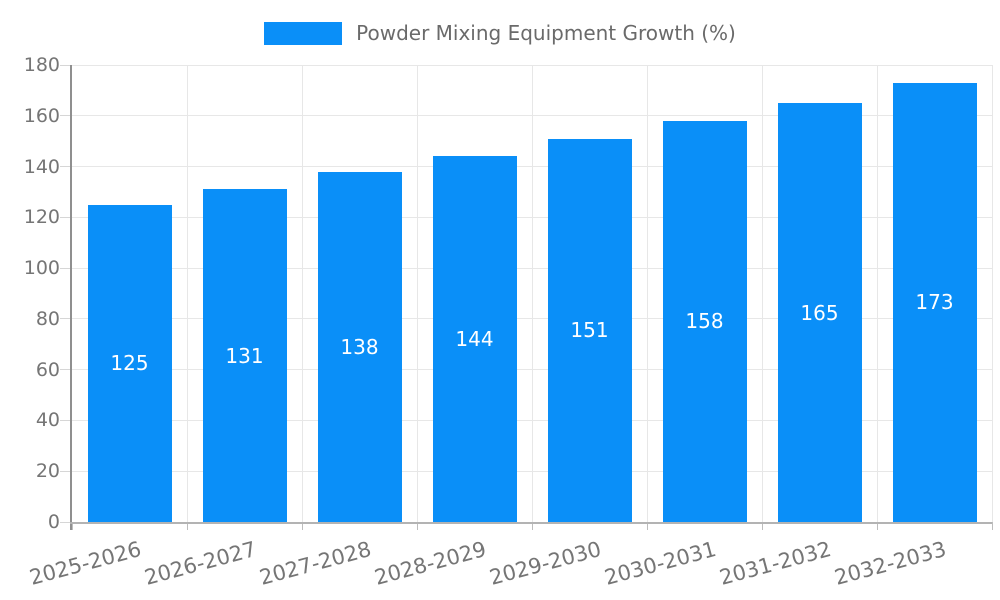 The height and width of the screenshot is (600, 1000). What do you see at coordinates (775, 563) in the screenshot?
I see `x-tick-label-2031-2032: 2031-2032` at bounding box center [775, 563].